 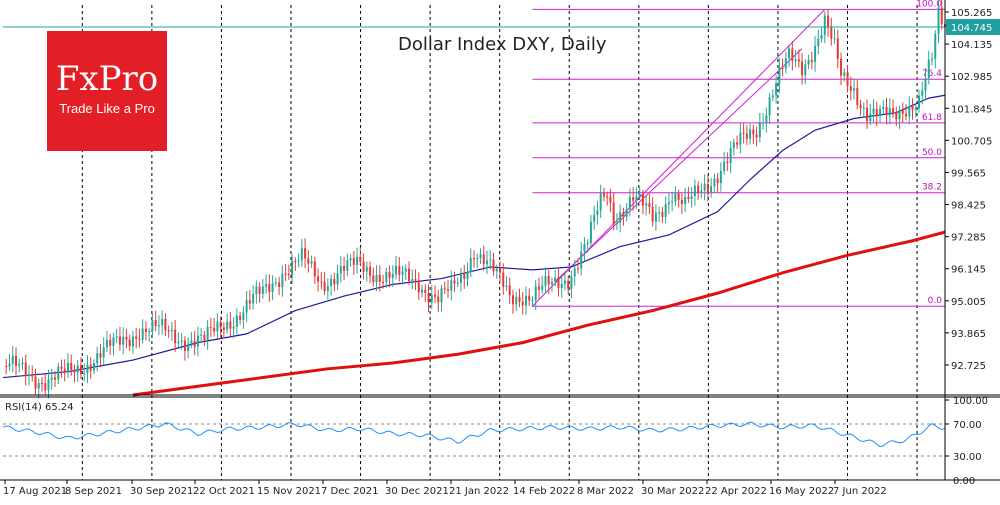 I want to click on current-price-box, so click(x=973, y=26).